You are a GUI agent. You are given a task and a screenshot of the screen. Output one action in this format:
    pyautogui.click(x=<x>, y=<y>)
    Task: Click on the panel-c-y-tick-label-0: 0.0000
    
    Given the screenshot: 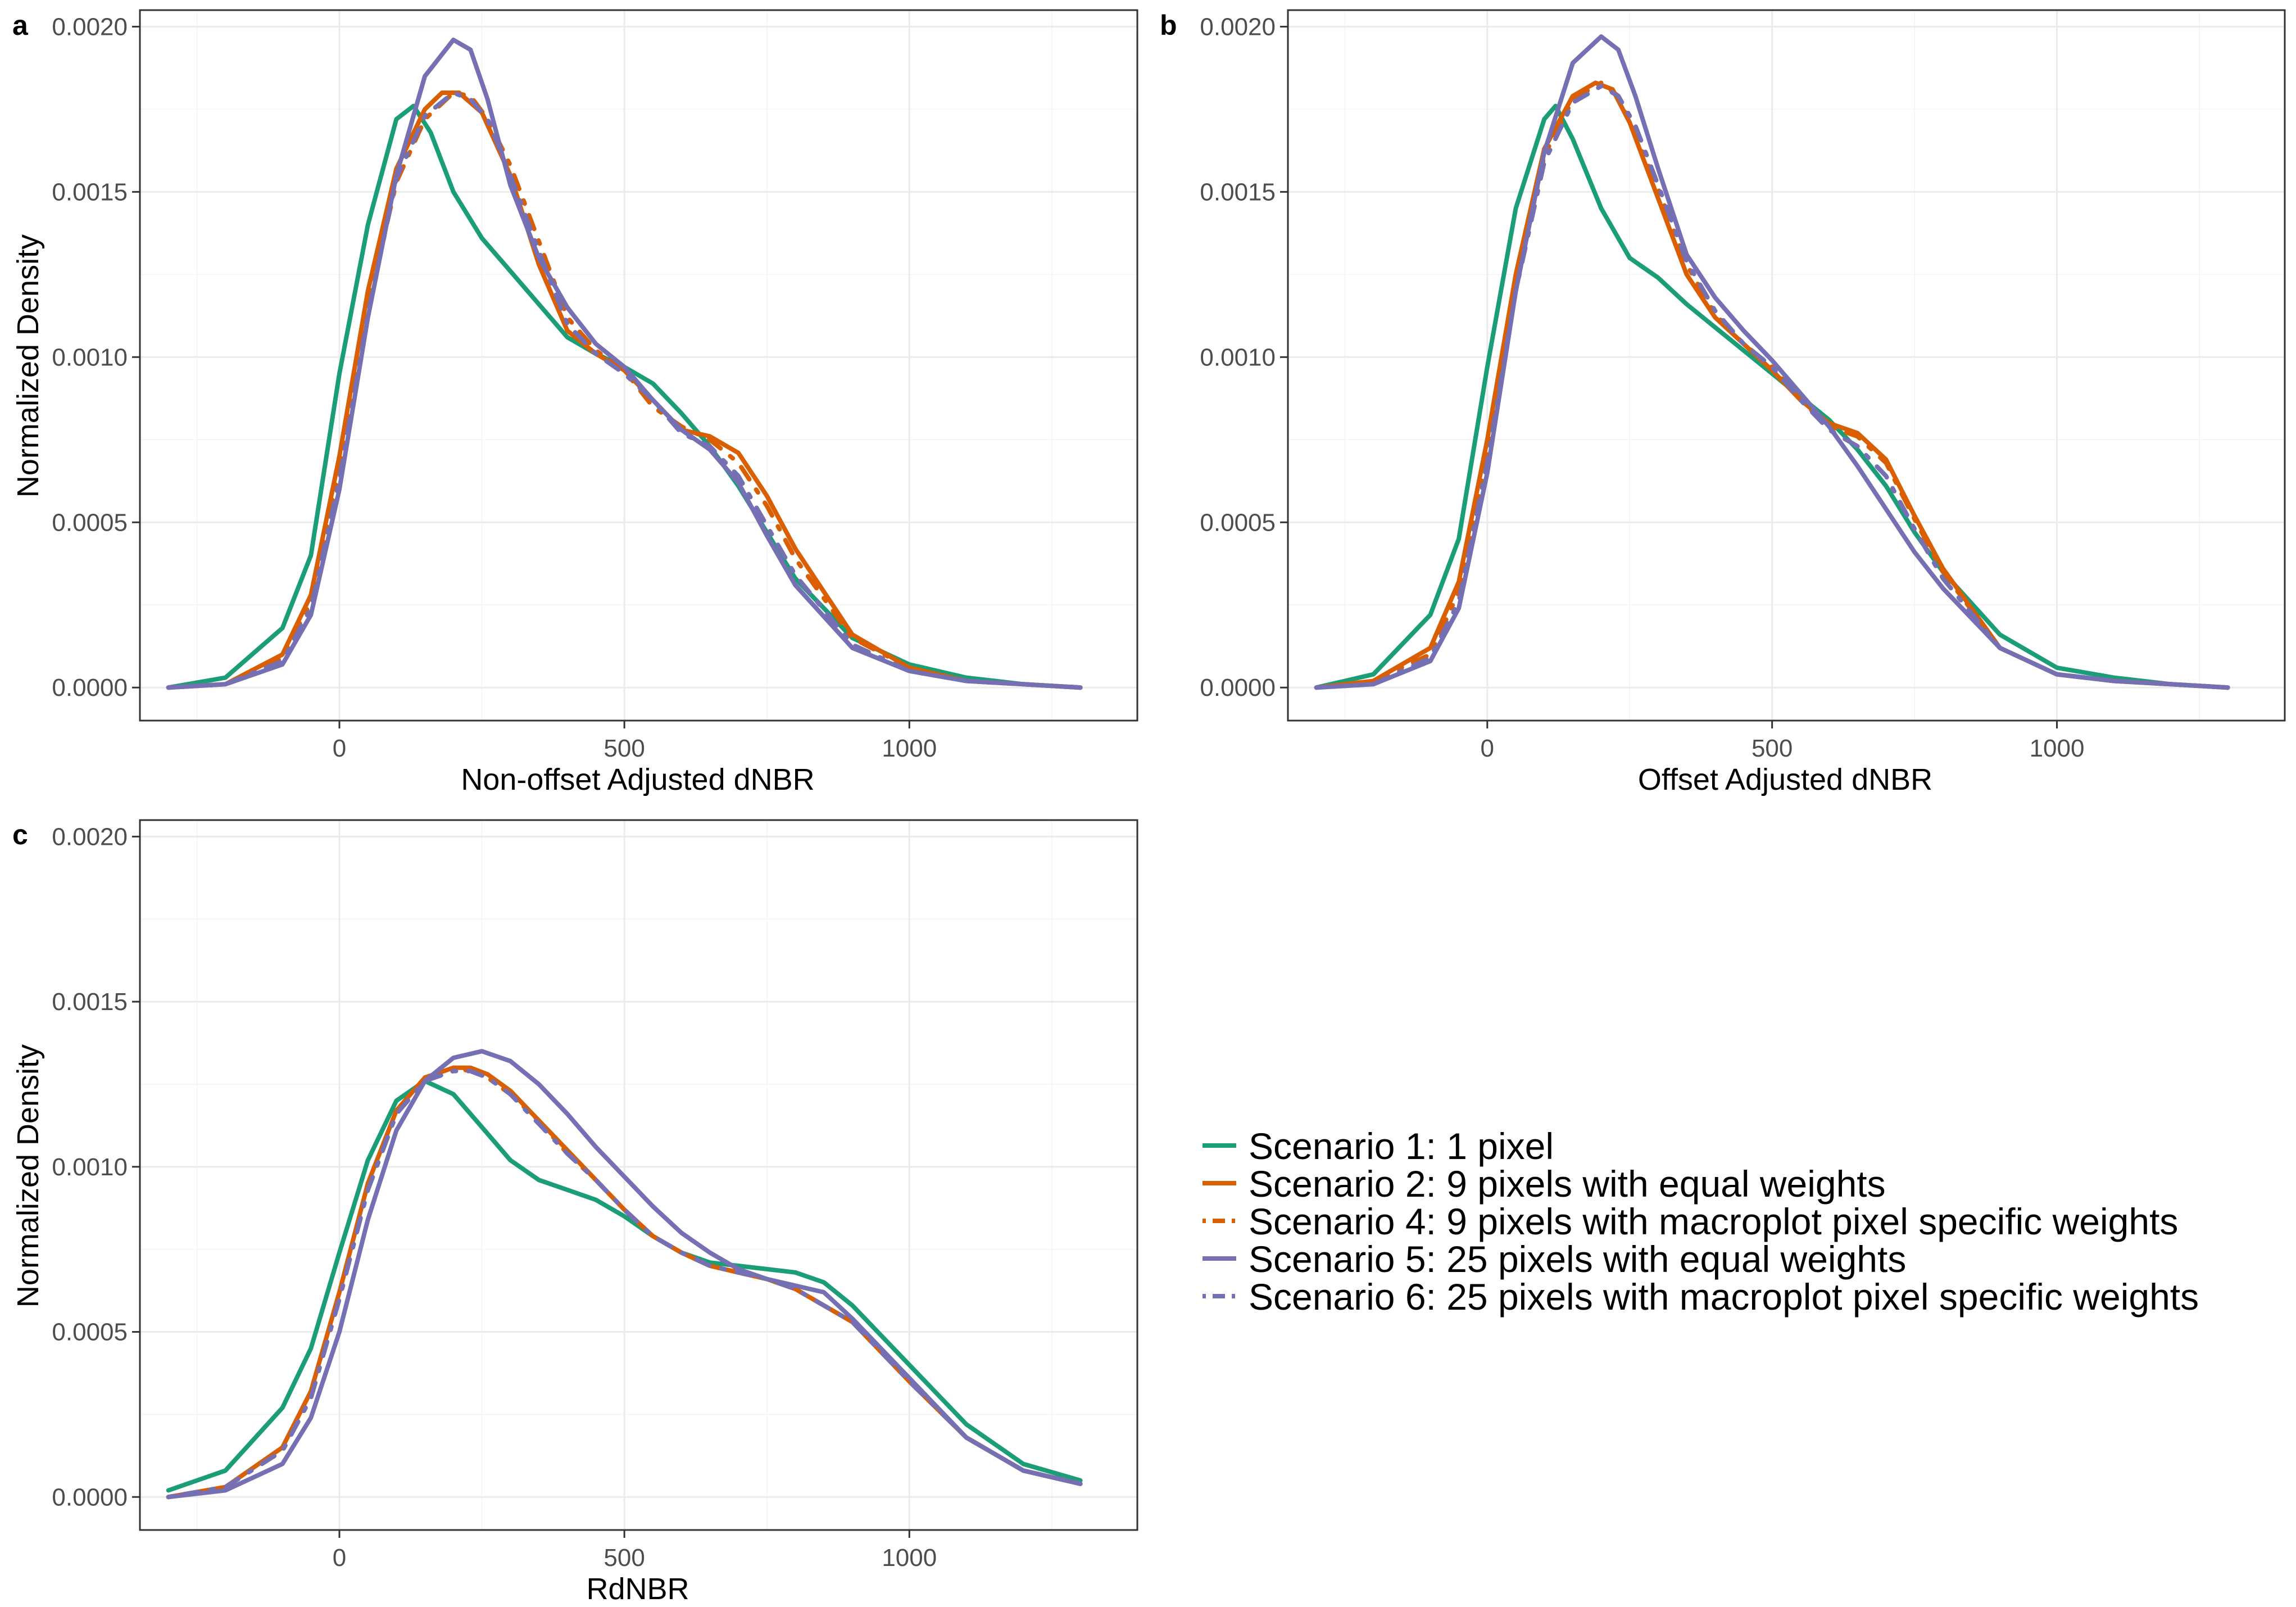 What is the action you would take?
    pyautogui.click(x=90, y=1497)
    